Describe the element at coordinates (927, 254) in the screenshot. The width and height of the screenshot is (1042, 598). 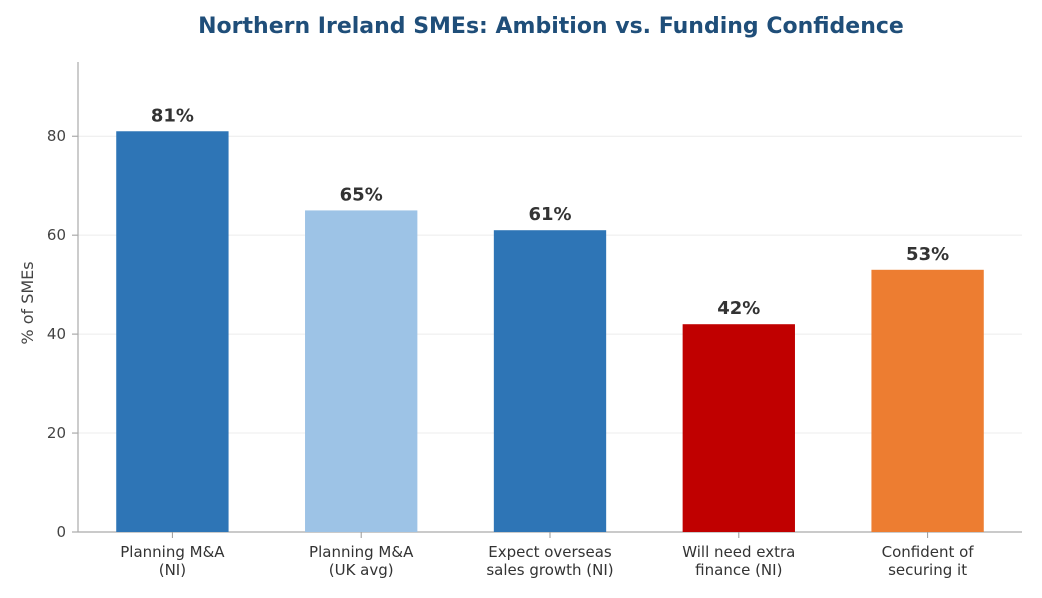
I see `data-label: 53%` at that location.